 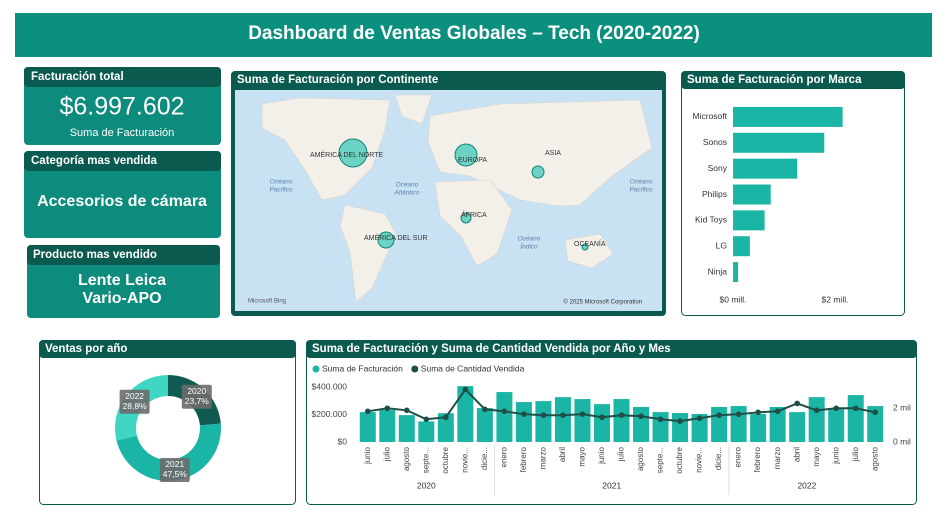 What do you see at coordinates (733, 299) in the screenshot?
I see `x-tick-label: $0 mill.` at bounding box center [733, 299].